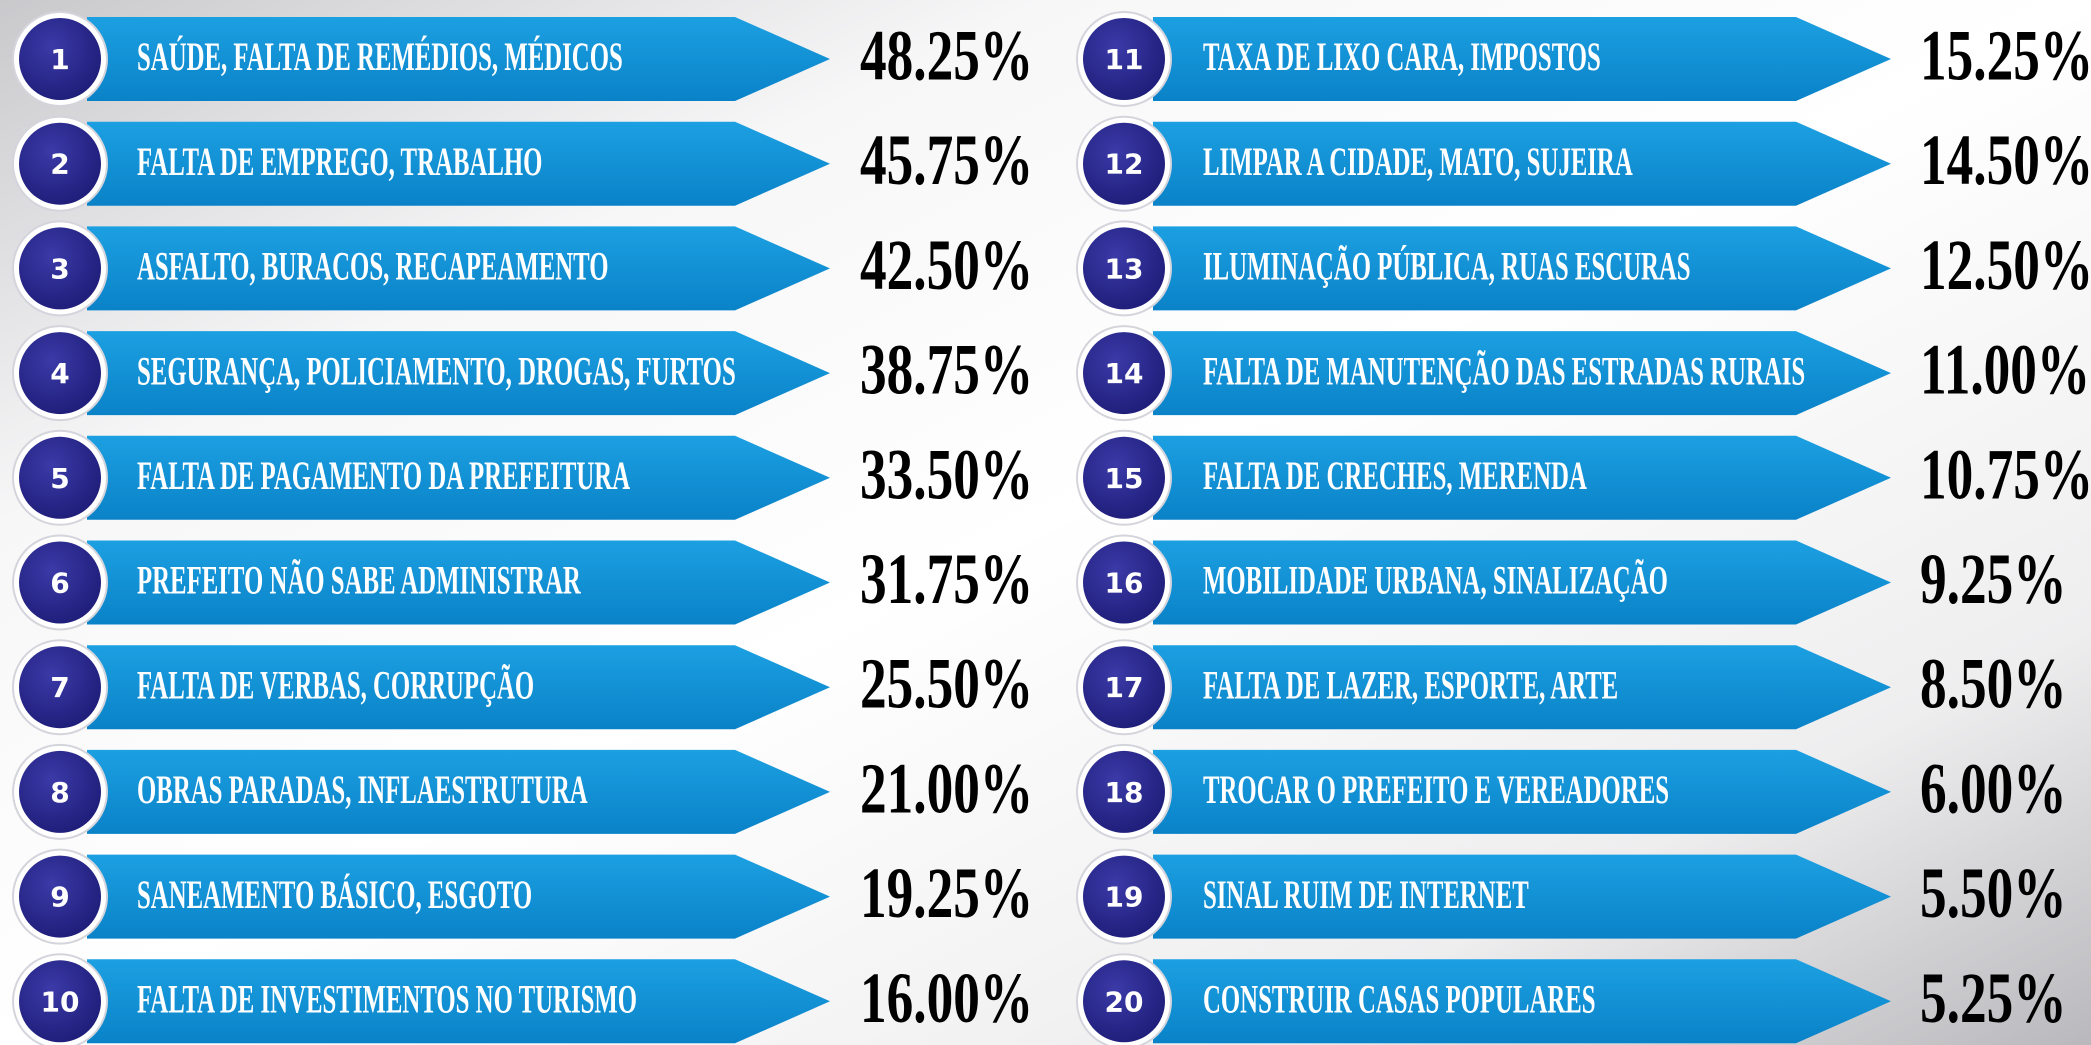 The image size is (2091, 1045). I want to click on rank-number: 14, so click(1124, 373).